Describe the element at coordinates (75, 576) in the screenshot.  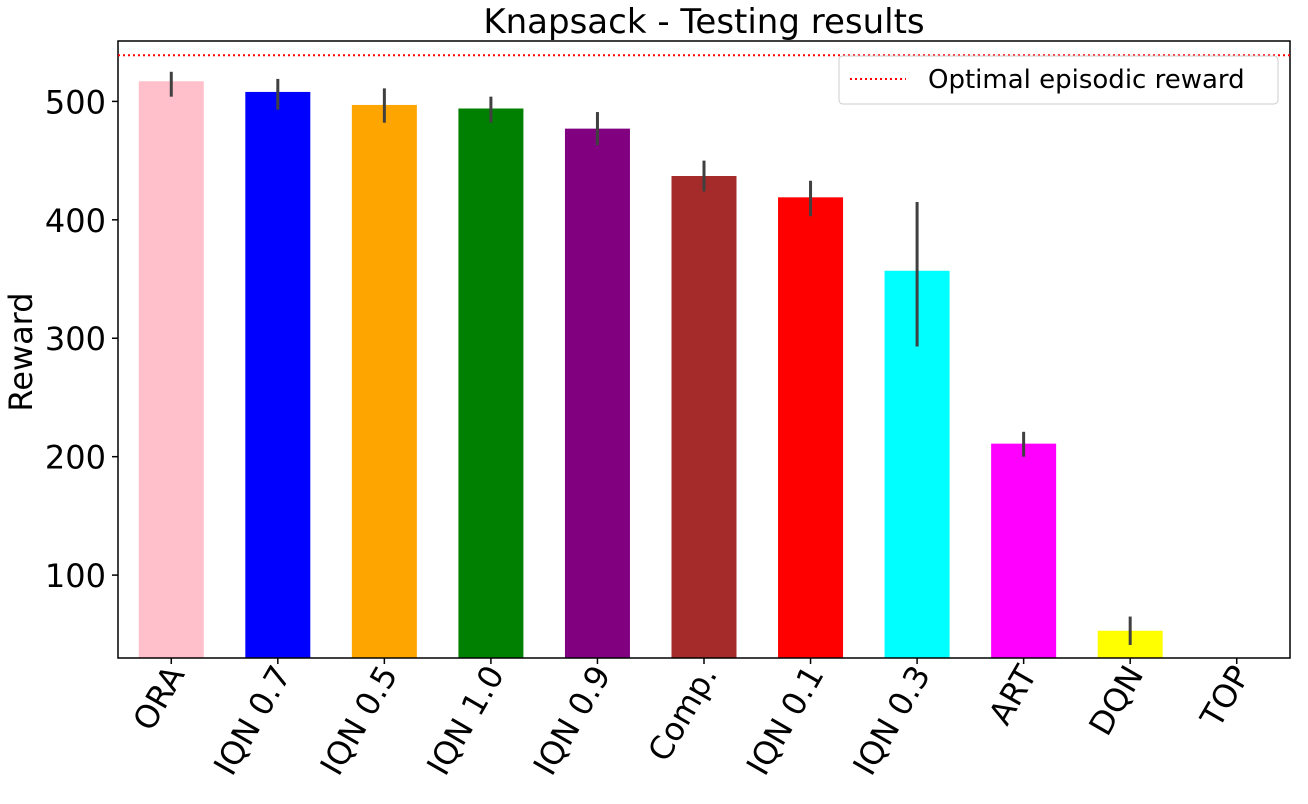
I see `y-tick-label: 100` at that location.